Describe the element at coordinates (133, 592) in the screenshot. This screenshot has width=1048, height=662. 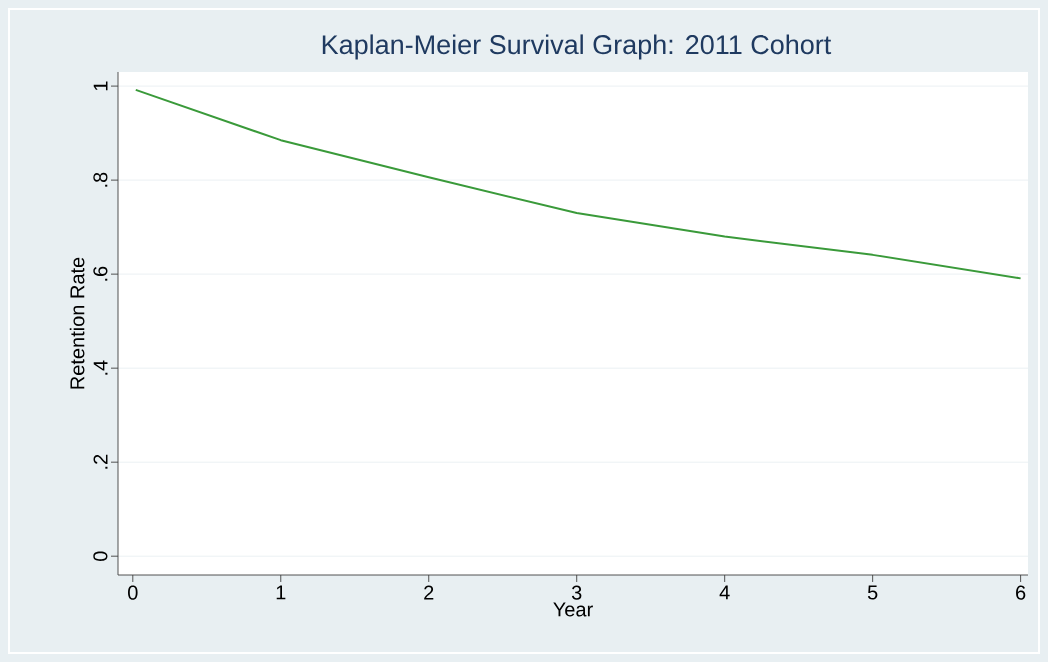
I see `x-tick-label: 0` at that location.